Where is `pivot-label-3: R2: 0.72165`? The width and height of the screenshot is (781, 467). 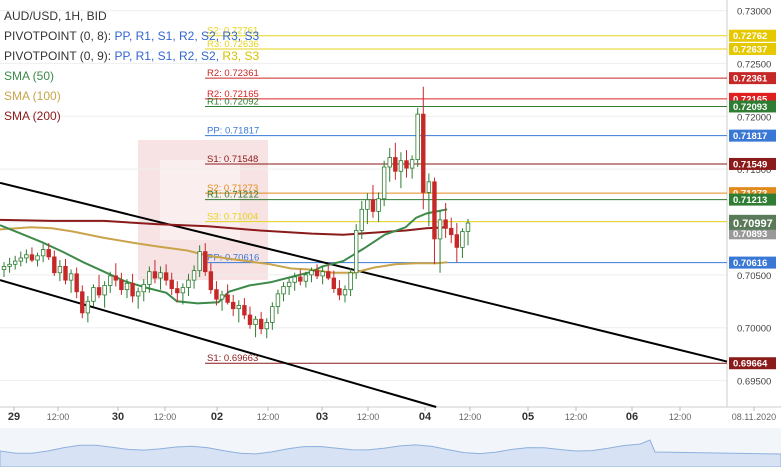 pivot-label-3: R2: 0.72165 is located at coordinates (233, 94).